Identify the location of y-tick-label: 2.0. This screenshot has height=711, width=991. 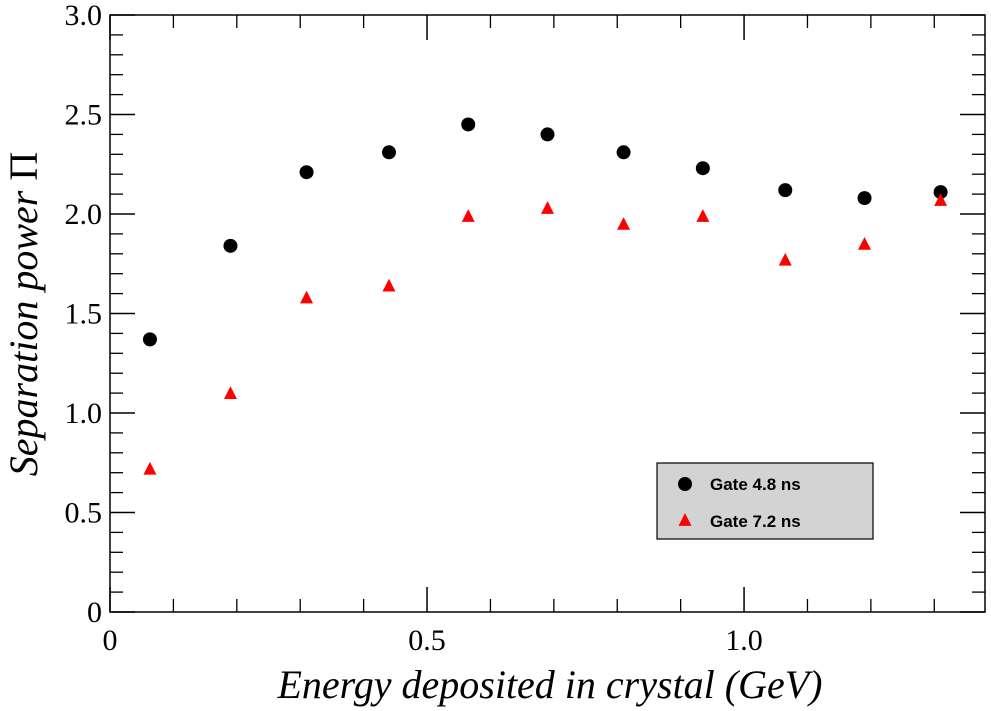
(84, 214).